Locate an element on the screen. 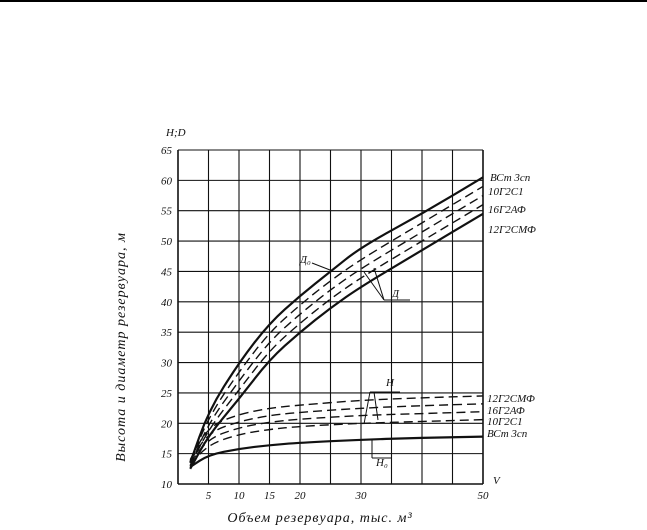  y-axis-title: Высота и диаметр резервуара, м is located at coordinates (121, 347).